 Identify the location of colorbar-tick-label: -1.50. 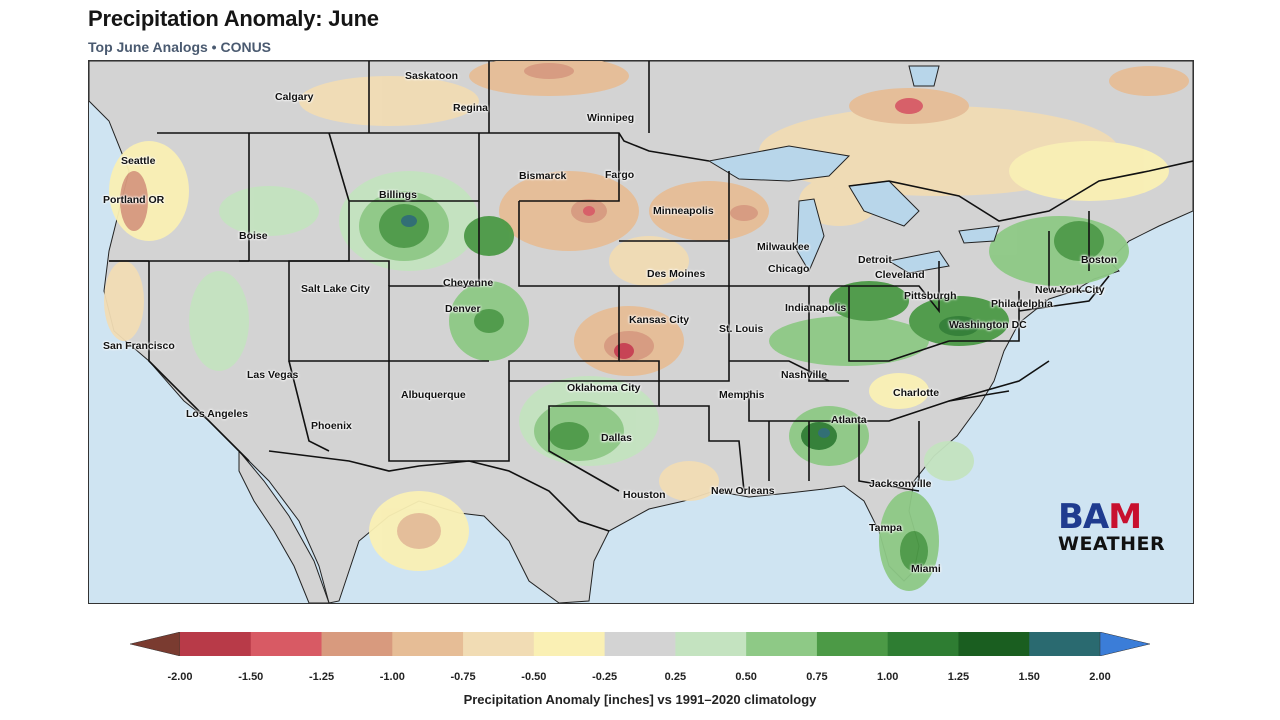
(251, 677).